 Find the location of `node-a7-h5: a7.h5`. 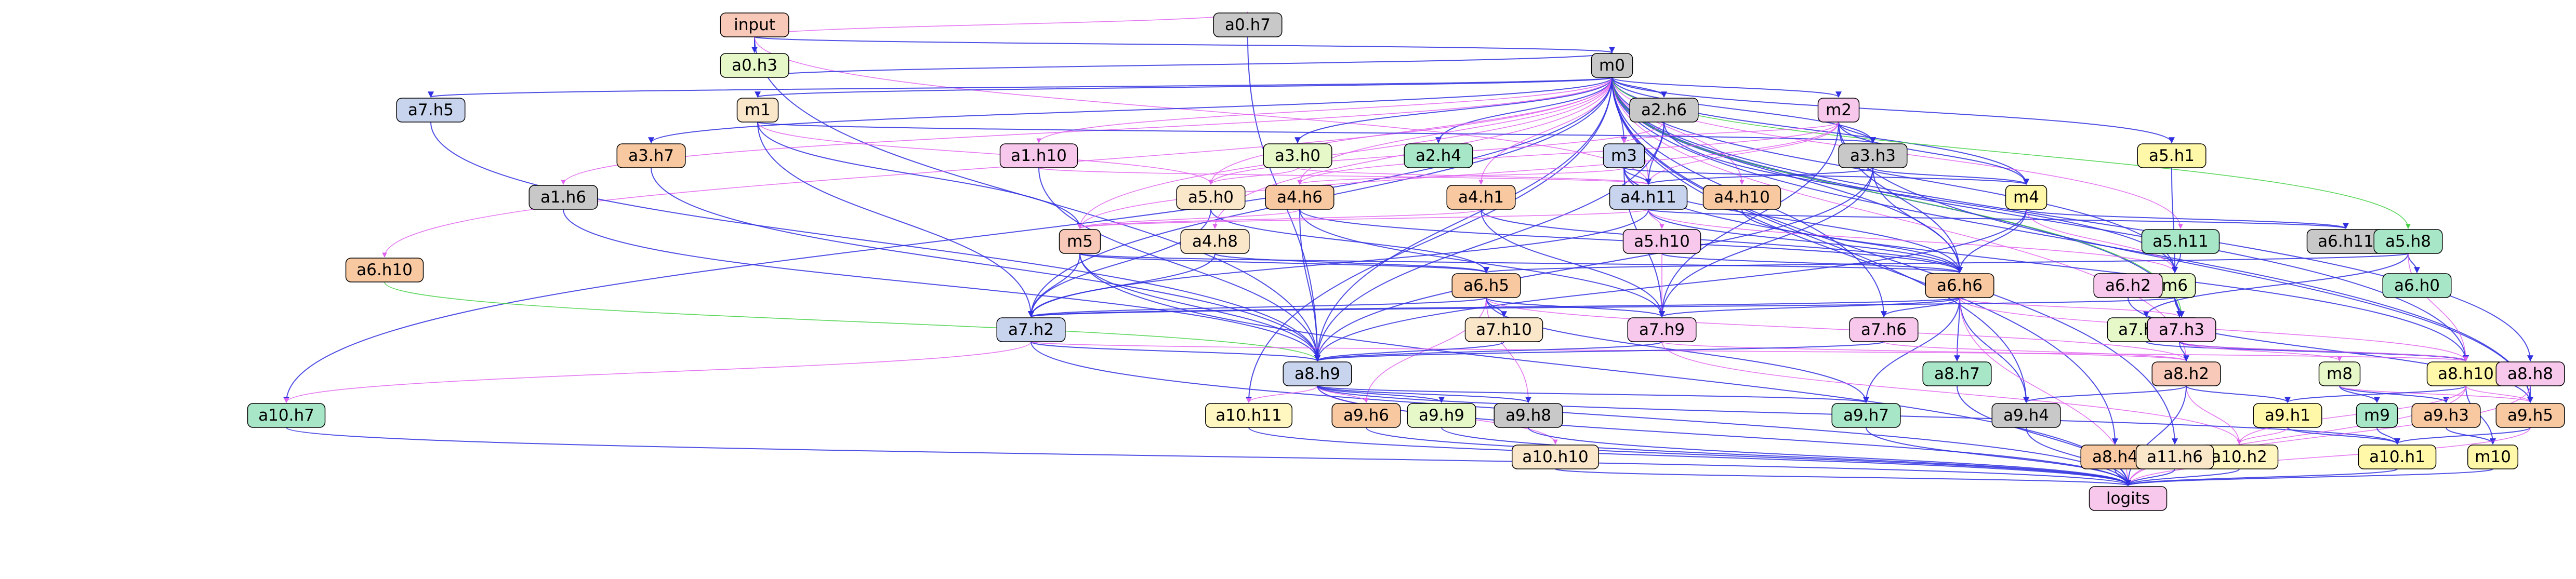

node-a7-h5: a7.h5 is located at coordinates (431, 110).